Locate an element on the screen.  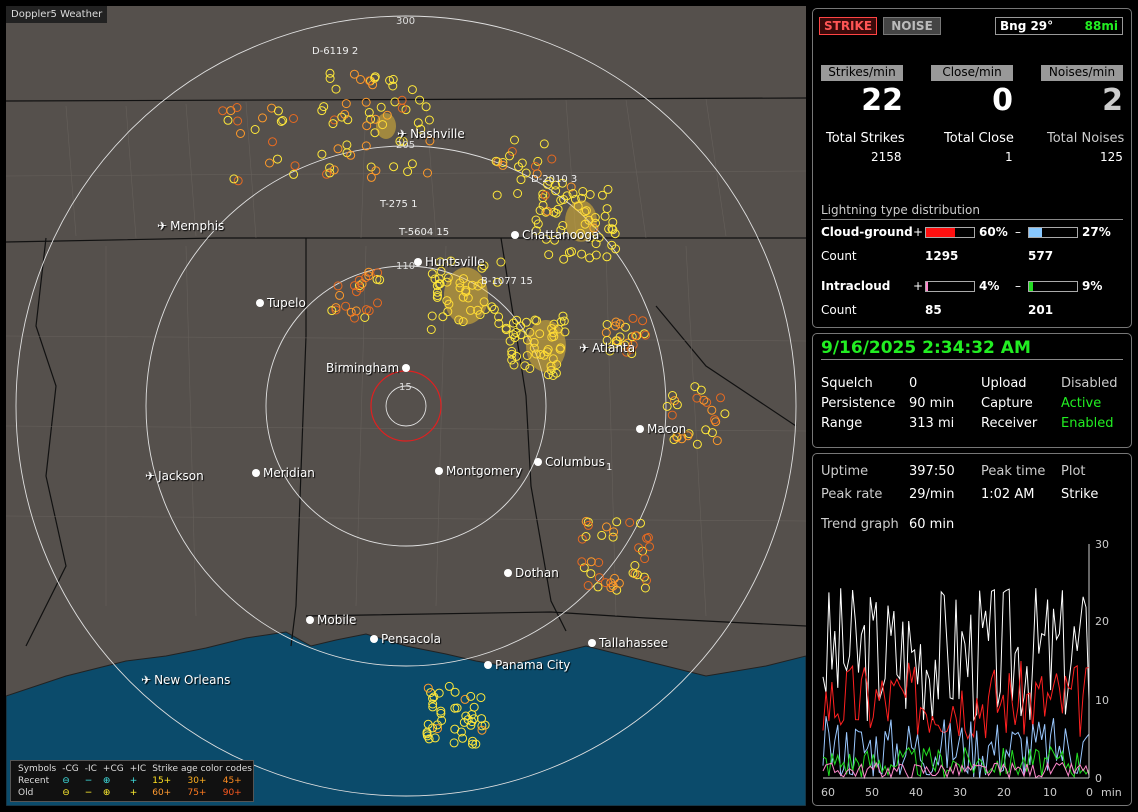
uptime-label: Uptime is located at coordinates (845, 471).